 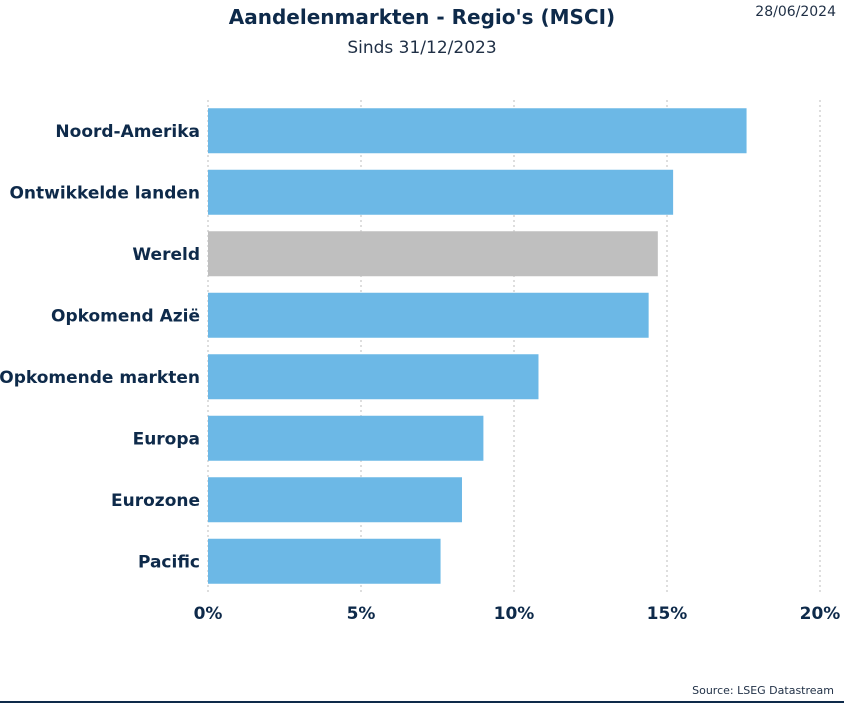 I want to click on category-label-4: Opkomende markten, so click(x=100, y=378).